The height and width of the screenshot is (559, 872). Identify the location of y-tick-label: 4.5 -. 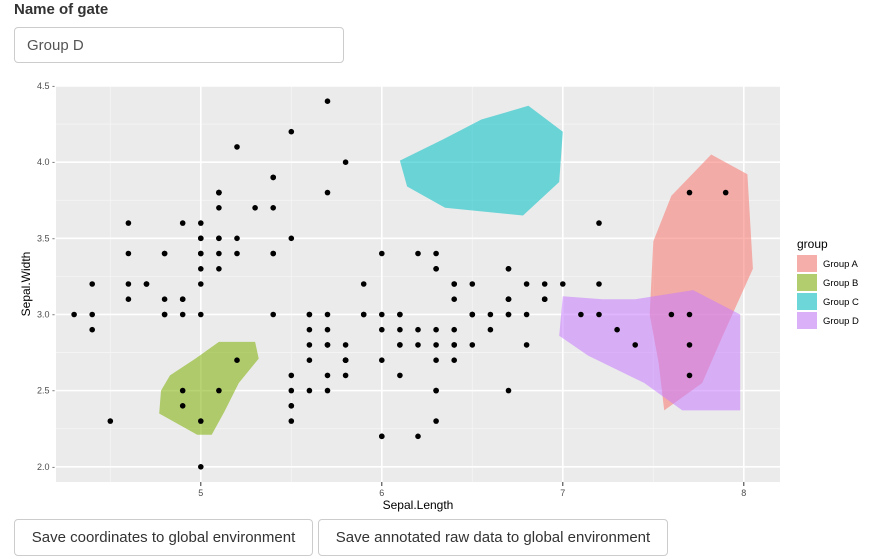
(46, 86).